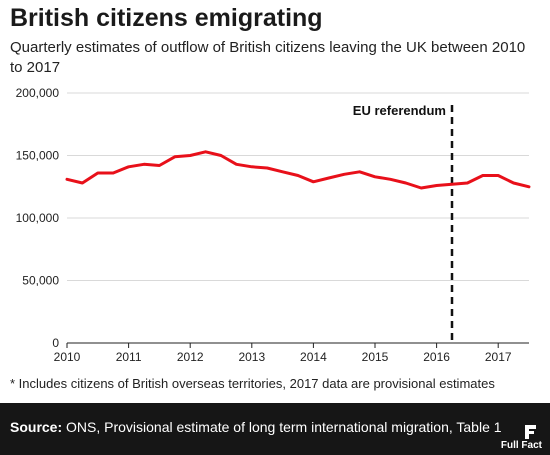 Image resolution: width=550 pixels, height=455 pixels. I want to click on x-tick-label: 2013, so click(251, 357).